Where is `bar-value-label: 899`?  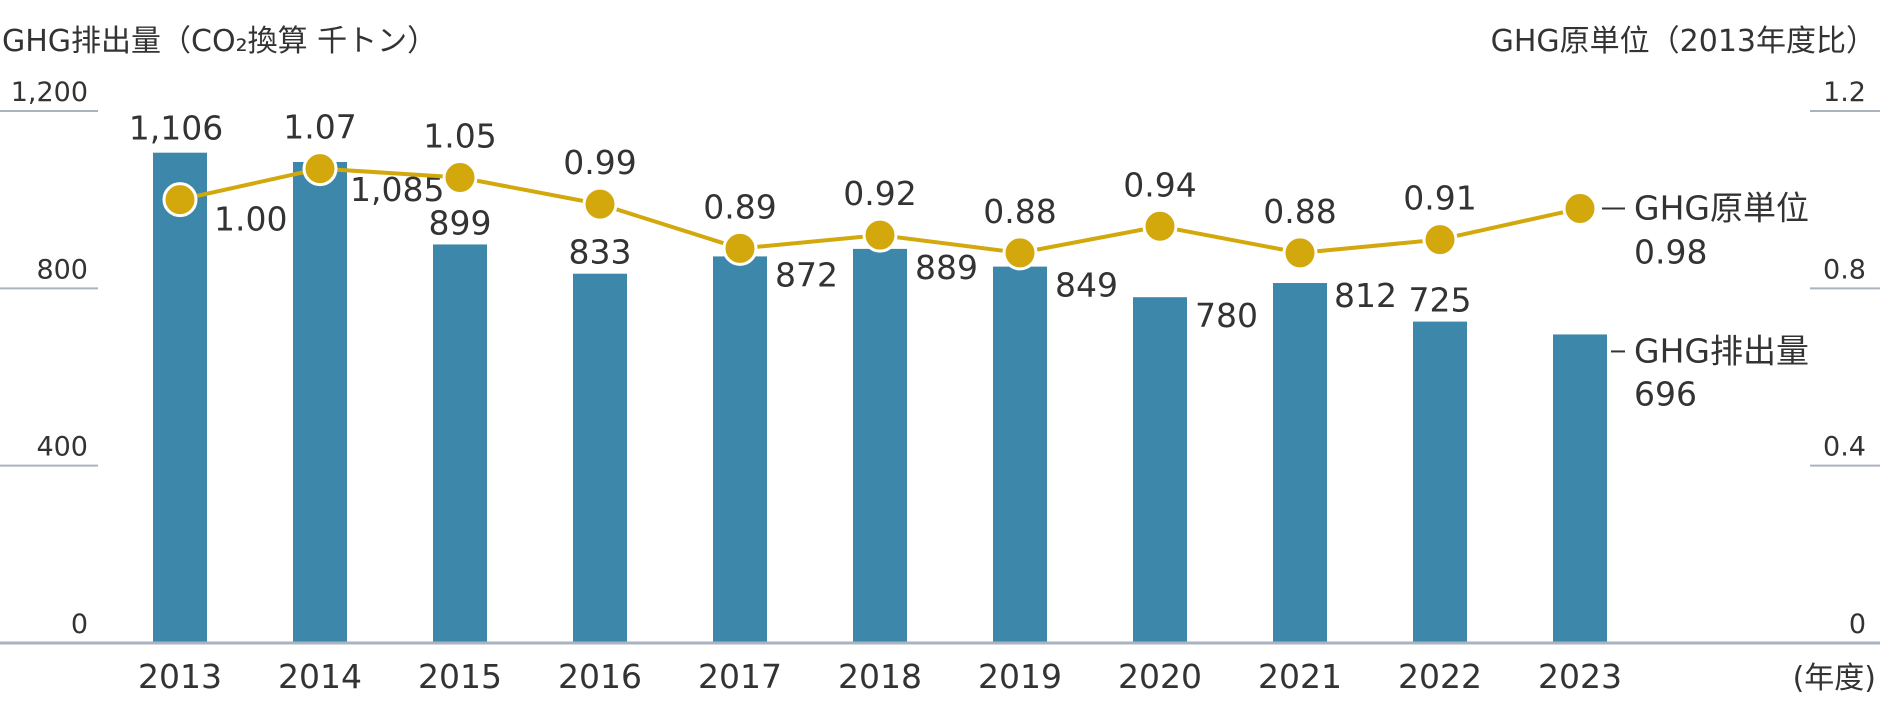 bar-value-label: 899 is located at coordinates (460, 222).